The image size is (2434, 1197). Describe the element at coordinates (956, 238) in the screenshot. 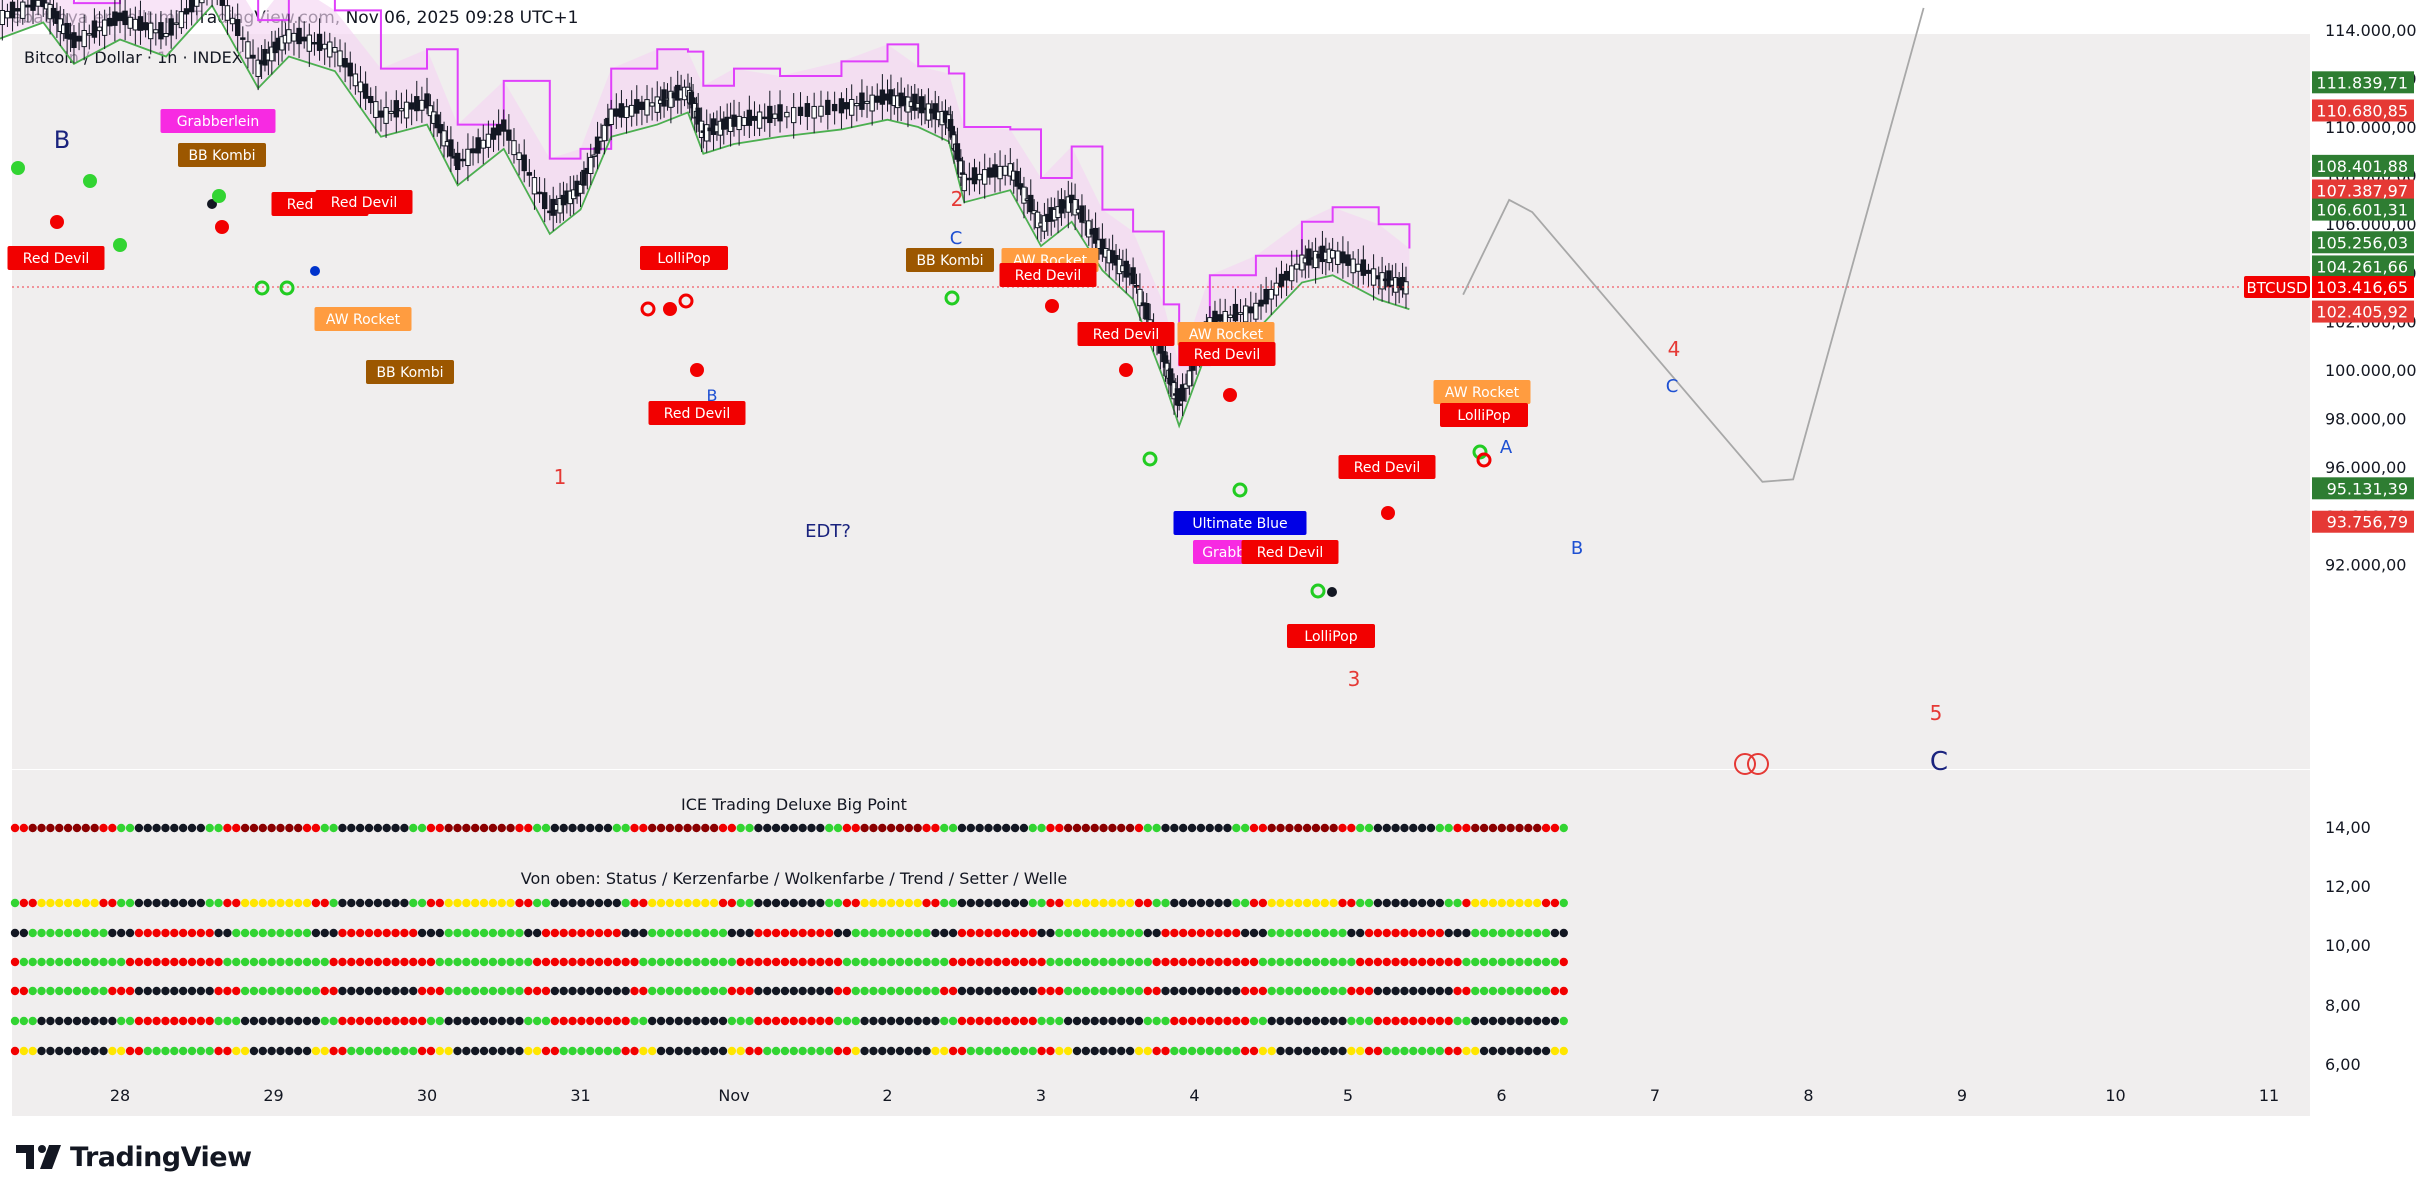

I see `wave-label: C` at that location.